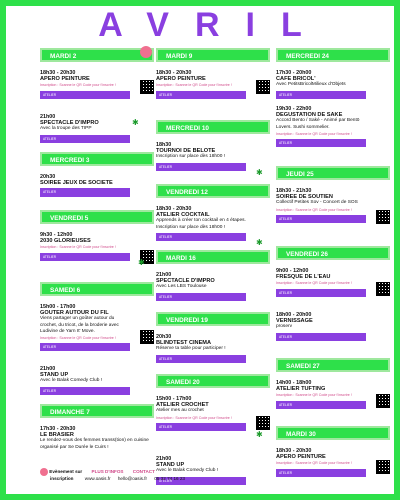 Image resolution: width=400 pixels, height=500 pixels. Describe the element at coordinates (186, 151) in the screenshot. I see `event-name: TOURNOI DE BELOTE` at that location.